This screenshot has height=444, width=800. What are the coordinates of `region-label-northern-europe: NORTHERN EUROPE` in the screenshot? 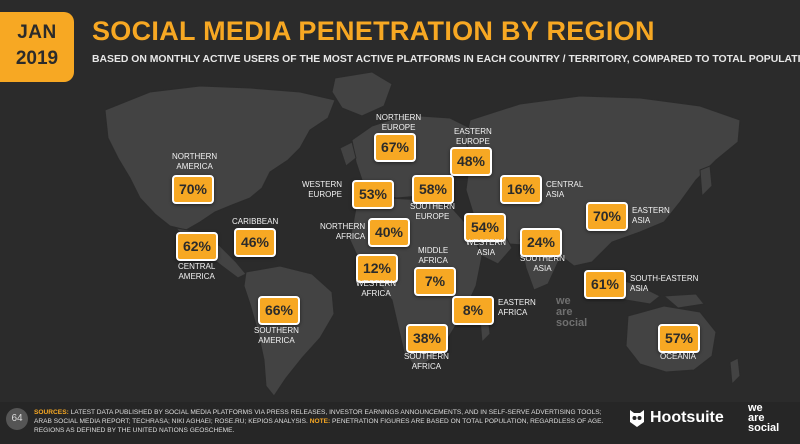 It's located at (399, 122).